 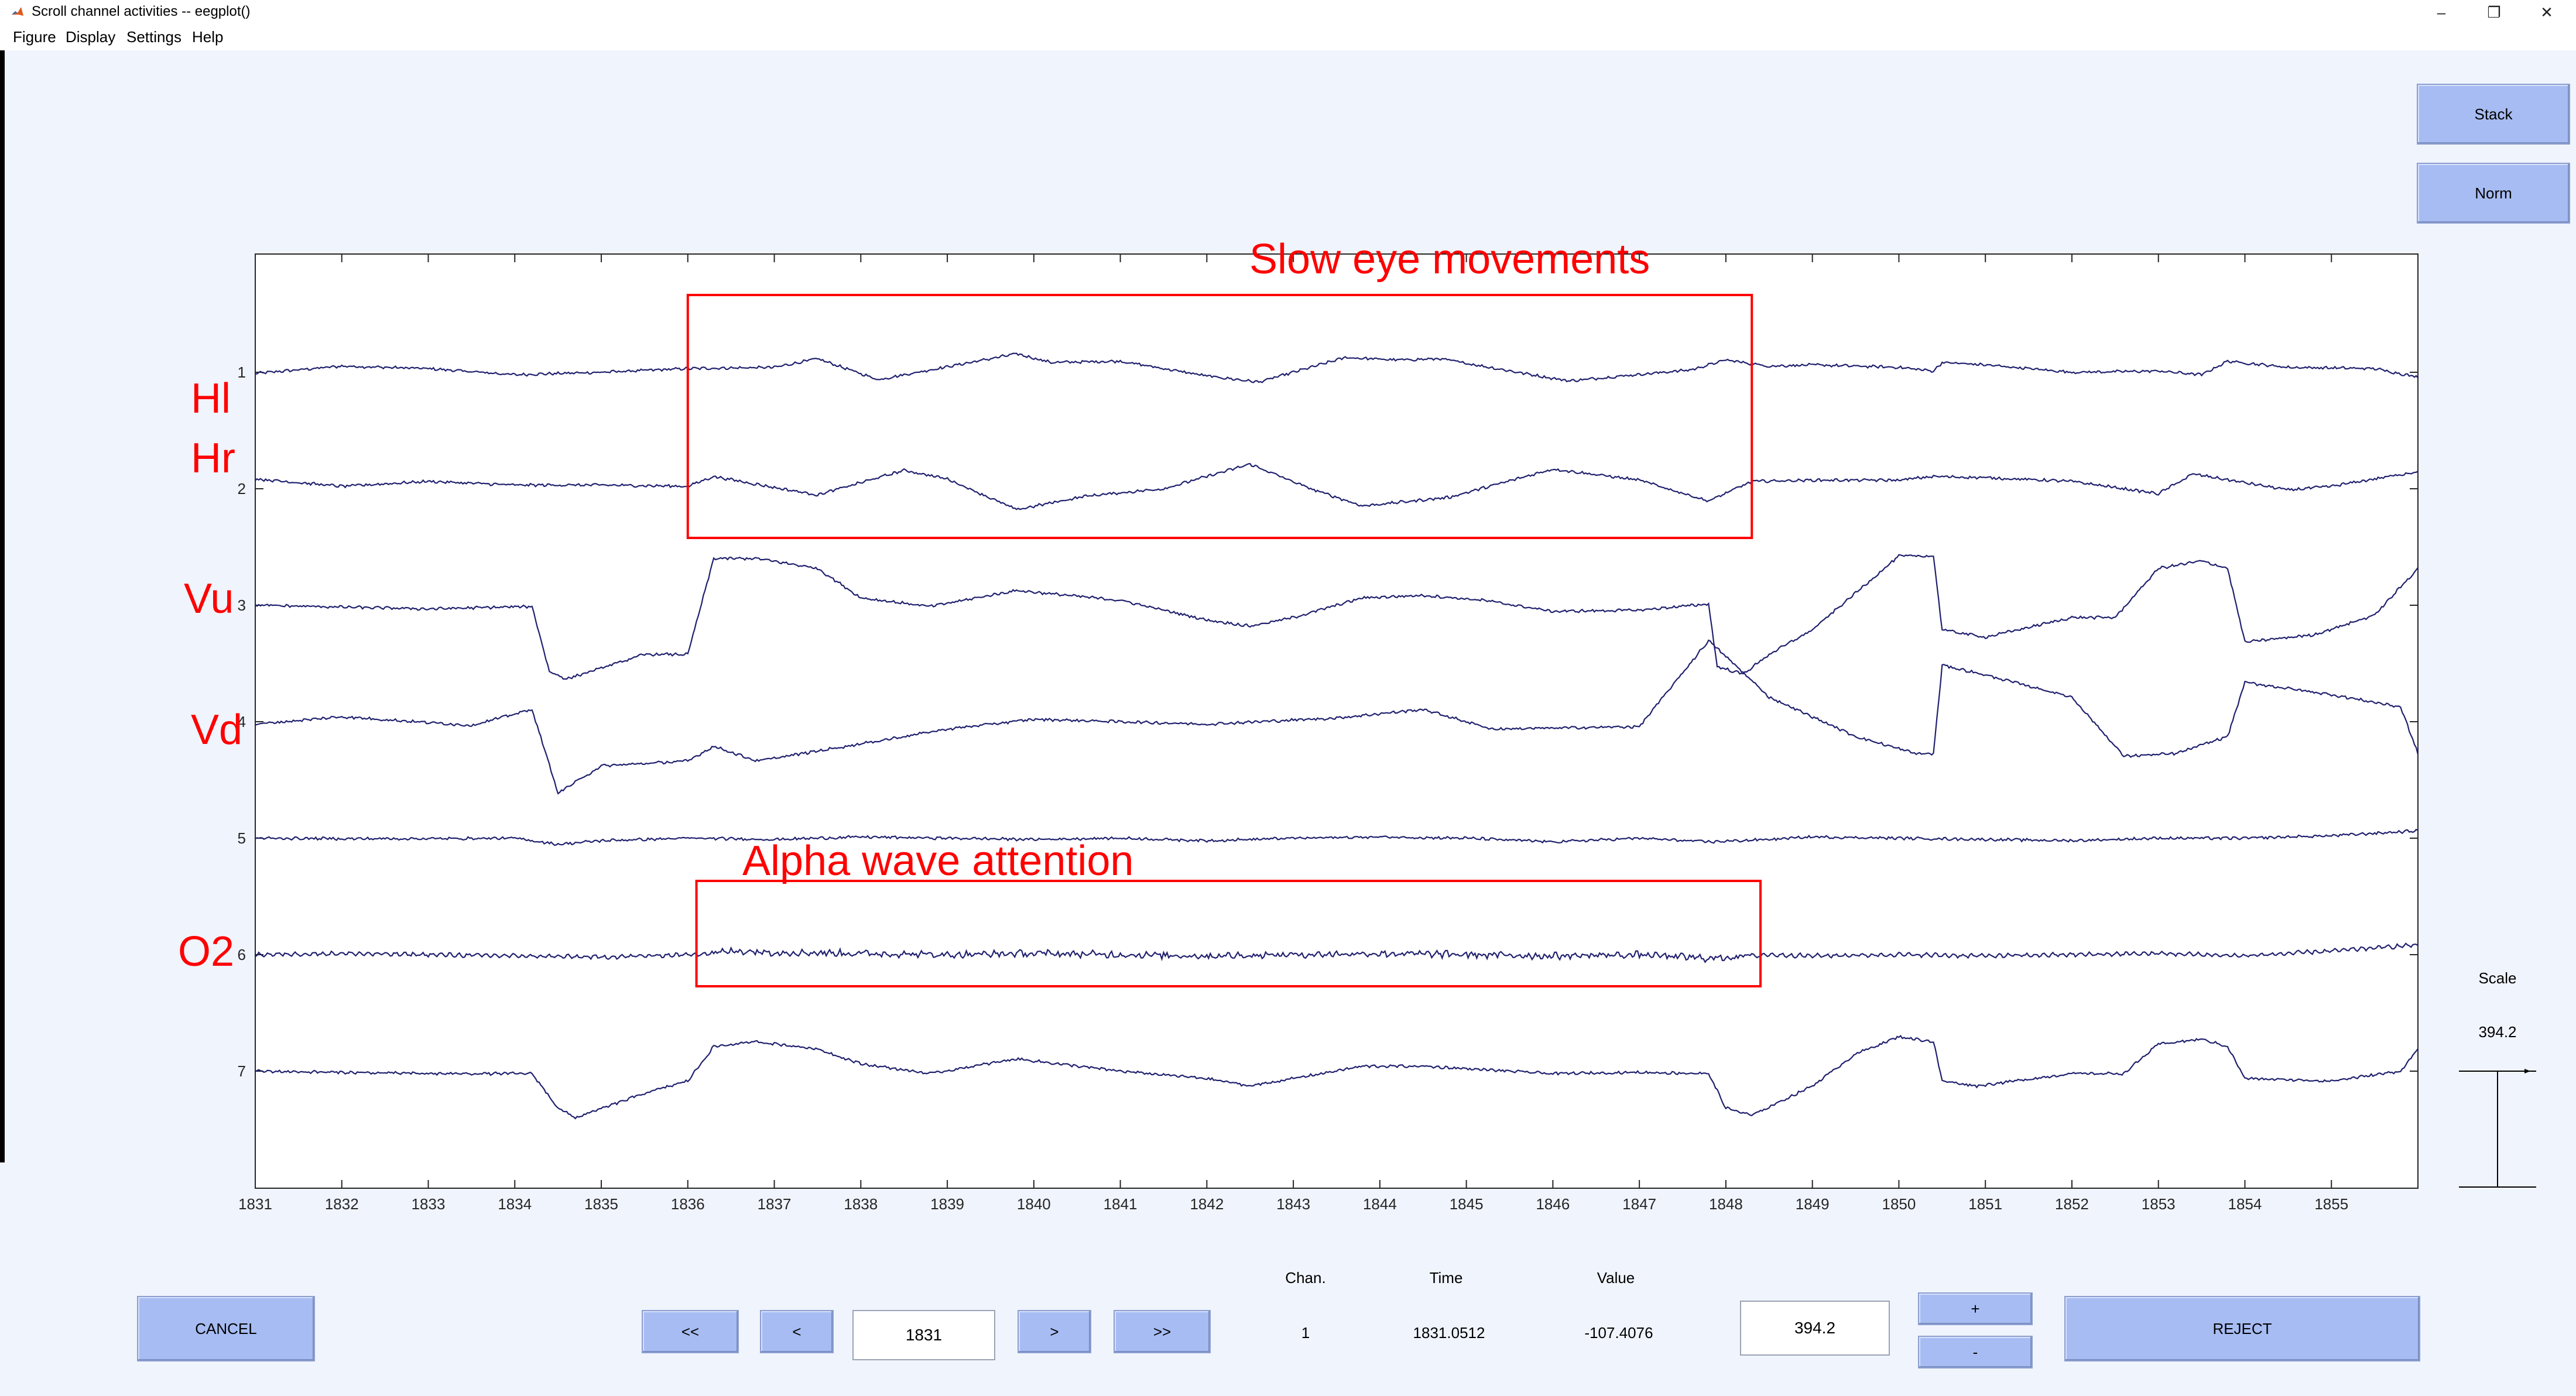 What do you see at coordinates (1467, 1204) in the screenshot?
I see `x-tick-label: 1845` at bounding box center [1467, 1204].